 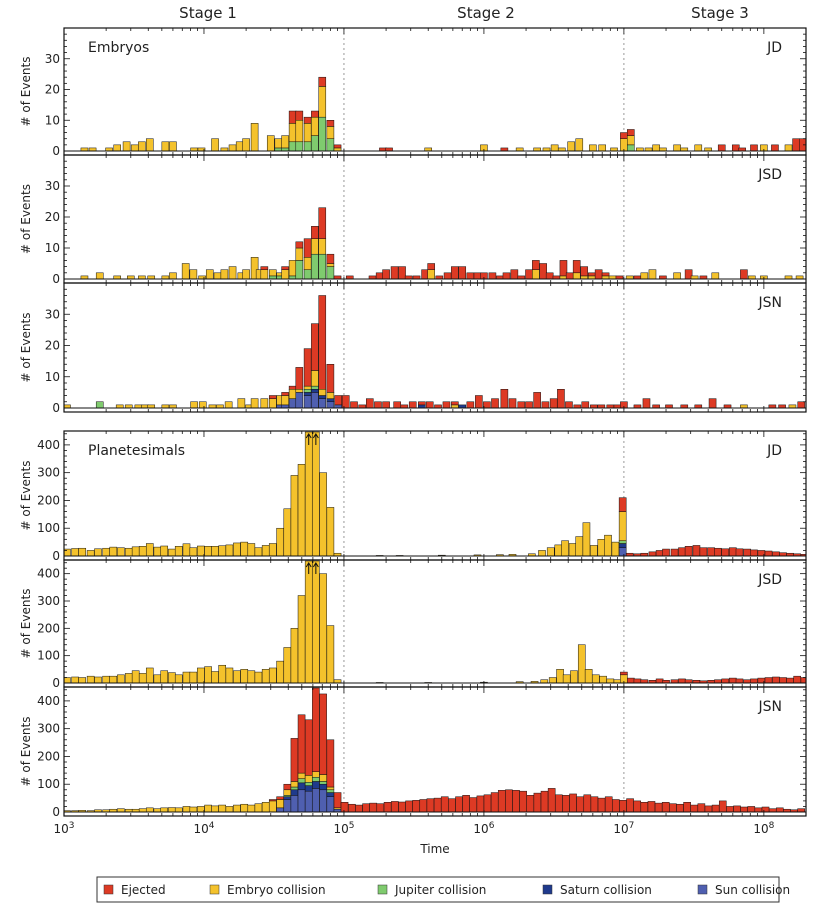 I want to click on legend-label-ejected: Ejected, so click(x=143, y=890).